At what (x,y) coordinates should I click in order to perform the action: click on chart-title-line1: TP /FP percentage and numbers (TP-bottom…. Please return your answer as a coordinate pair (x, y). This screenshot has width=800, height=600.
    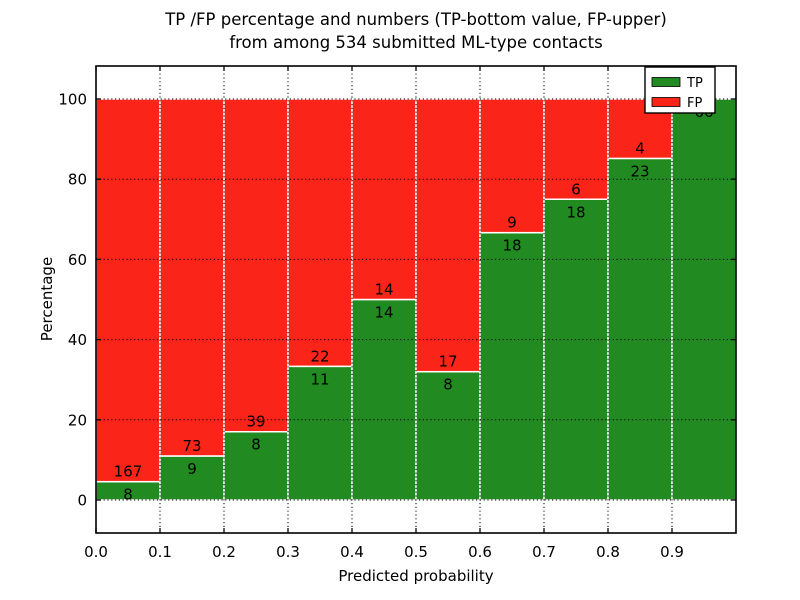
    Looking at the image, I should click on (416, 19).